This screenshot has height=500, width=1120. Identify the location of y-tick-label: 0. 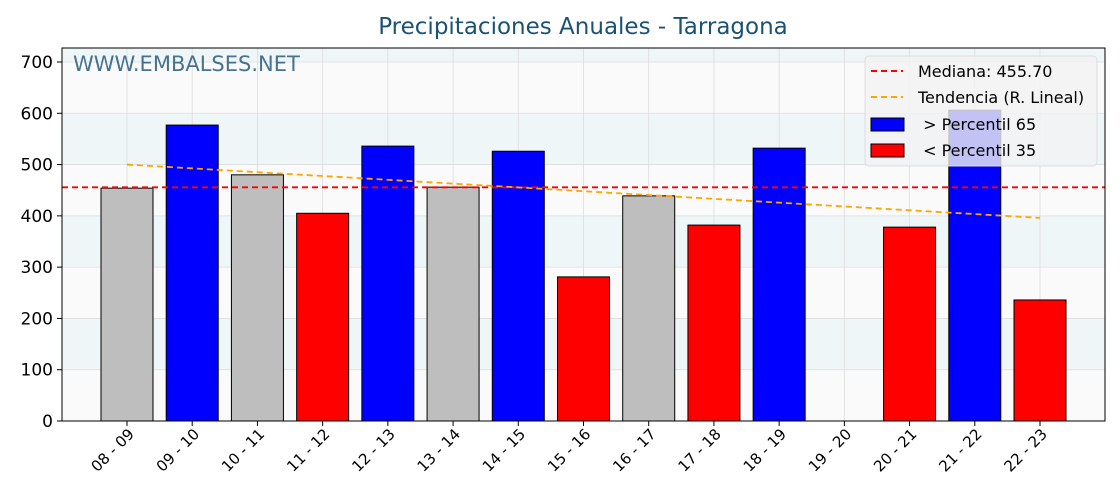
(47, 422).